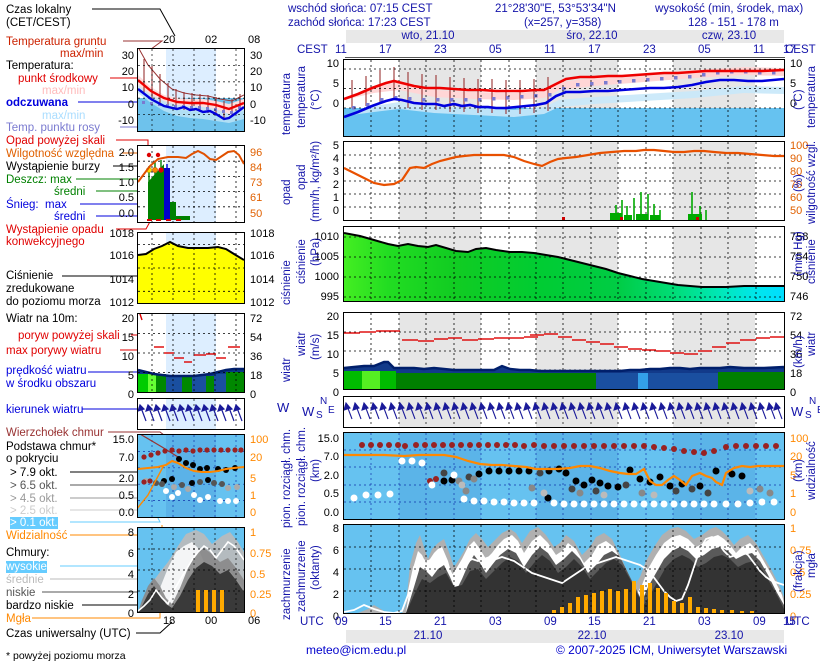 The width and height of the screenshot is (820, 662). What do you see at coordinates (562, 23) in the screenshot?
I see `grid-label: (x=257, y=358)` at bounding box center [562, 23].